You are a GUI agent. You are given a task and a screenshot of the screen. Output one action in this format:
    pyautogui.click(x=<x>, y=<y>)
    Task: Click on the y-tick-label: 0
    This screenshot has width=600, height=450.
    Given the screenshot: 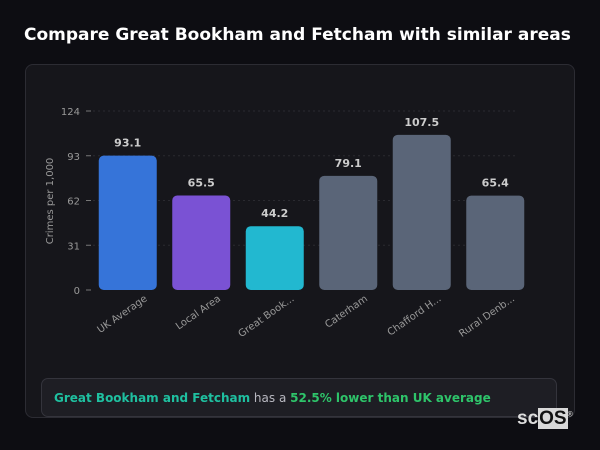 What is the action you would take?
    pyautogui.click(x=77, y=291)
    